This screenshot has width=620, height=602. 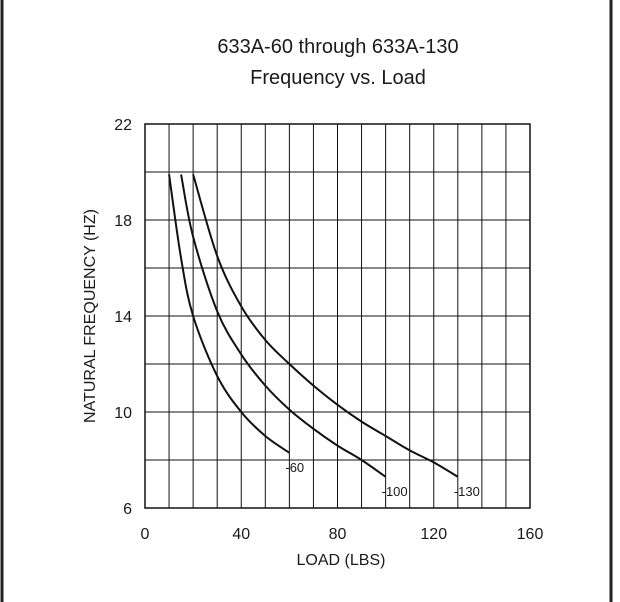 What do you see at coordinates (123, 413) in the screenshot?
I see `y-tick-label: 10` at bounding box center [123, 413].